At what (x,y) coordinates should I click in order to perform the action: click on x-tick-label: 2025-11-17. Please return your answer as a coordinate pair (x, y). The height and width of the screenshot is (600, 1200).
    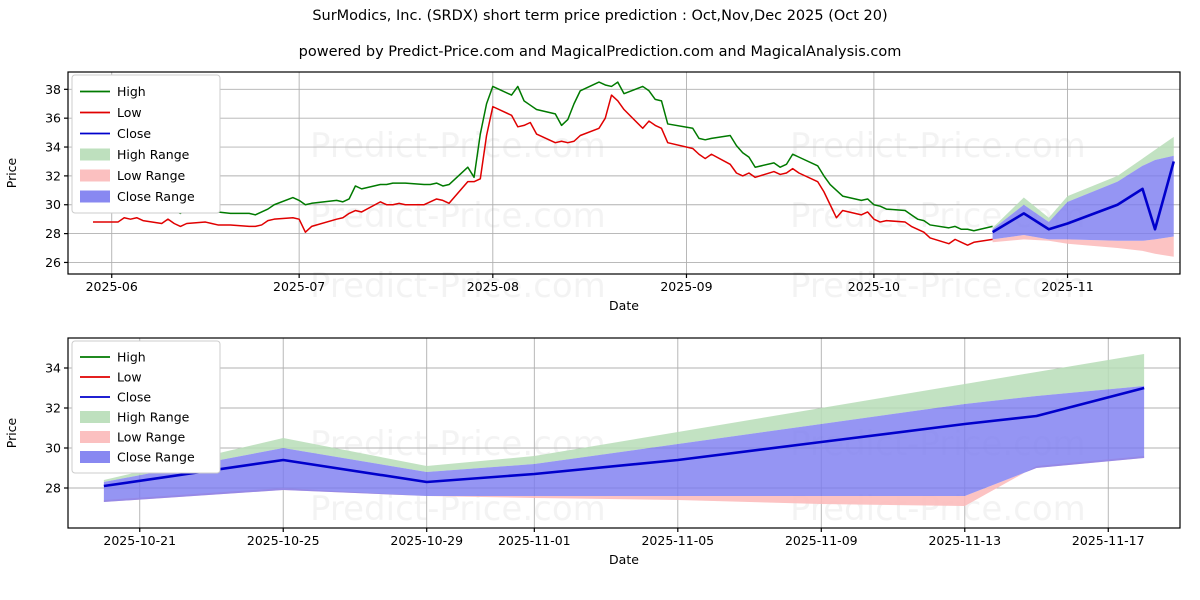
    Looking at the image, I should click on (1108, 540).